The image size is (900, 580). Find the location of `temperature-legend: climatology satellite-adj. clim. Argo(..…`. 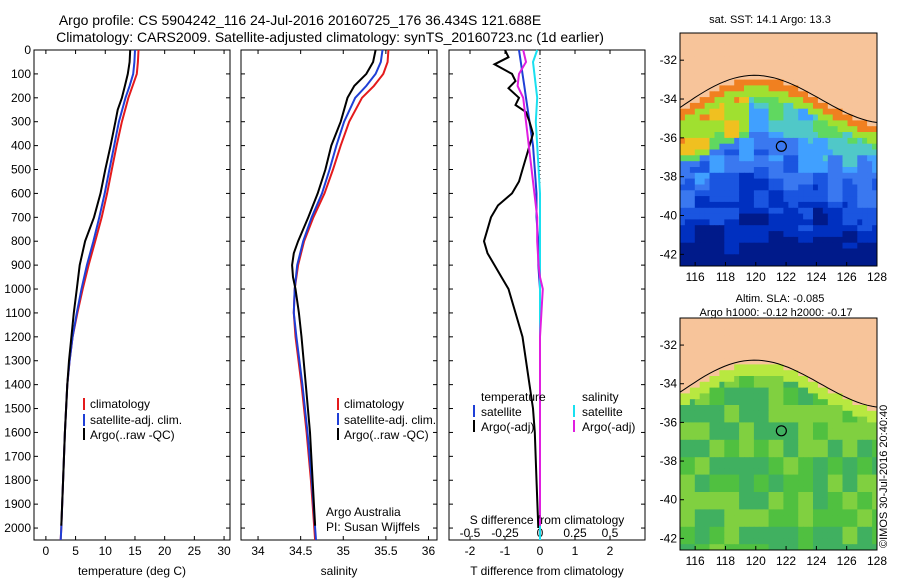

temperature-legend: climatology satellite-adj. clim. Argo(..… is located at coordinates (132, 419).